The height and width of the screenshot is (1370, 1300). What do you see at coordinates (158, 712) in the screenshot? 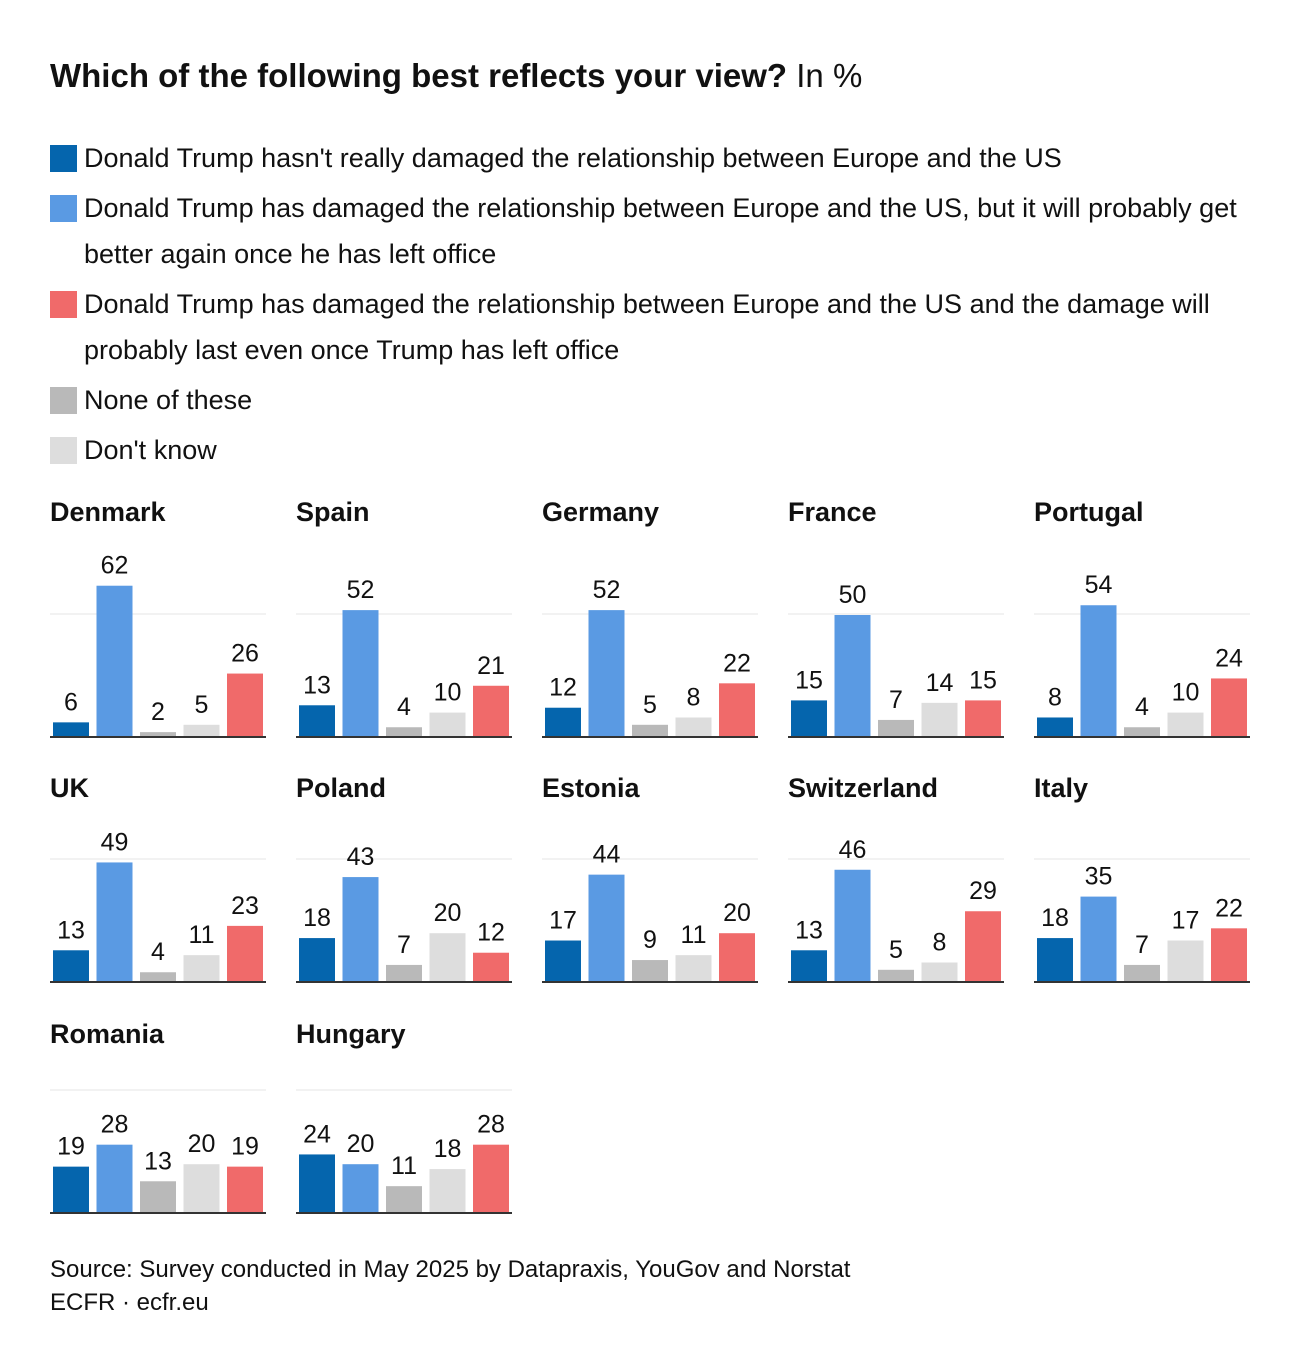
I see `data-label: 2` at bounding box center [158, 712].